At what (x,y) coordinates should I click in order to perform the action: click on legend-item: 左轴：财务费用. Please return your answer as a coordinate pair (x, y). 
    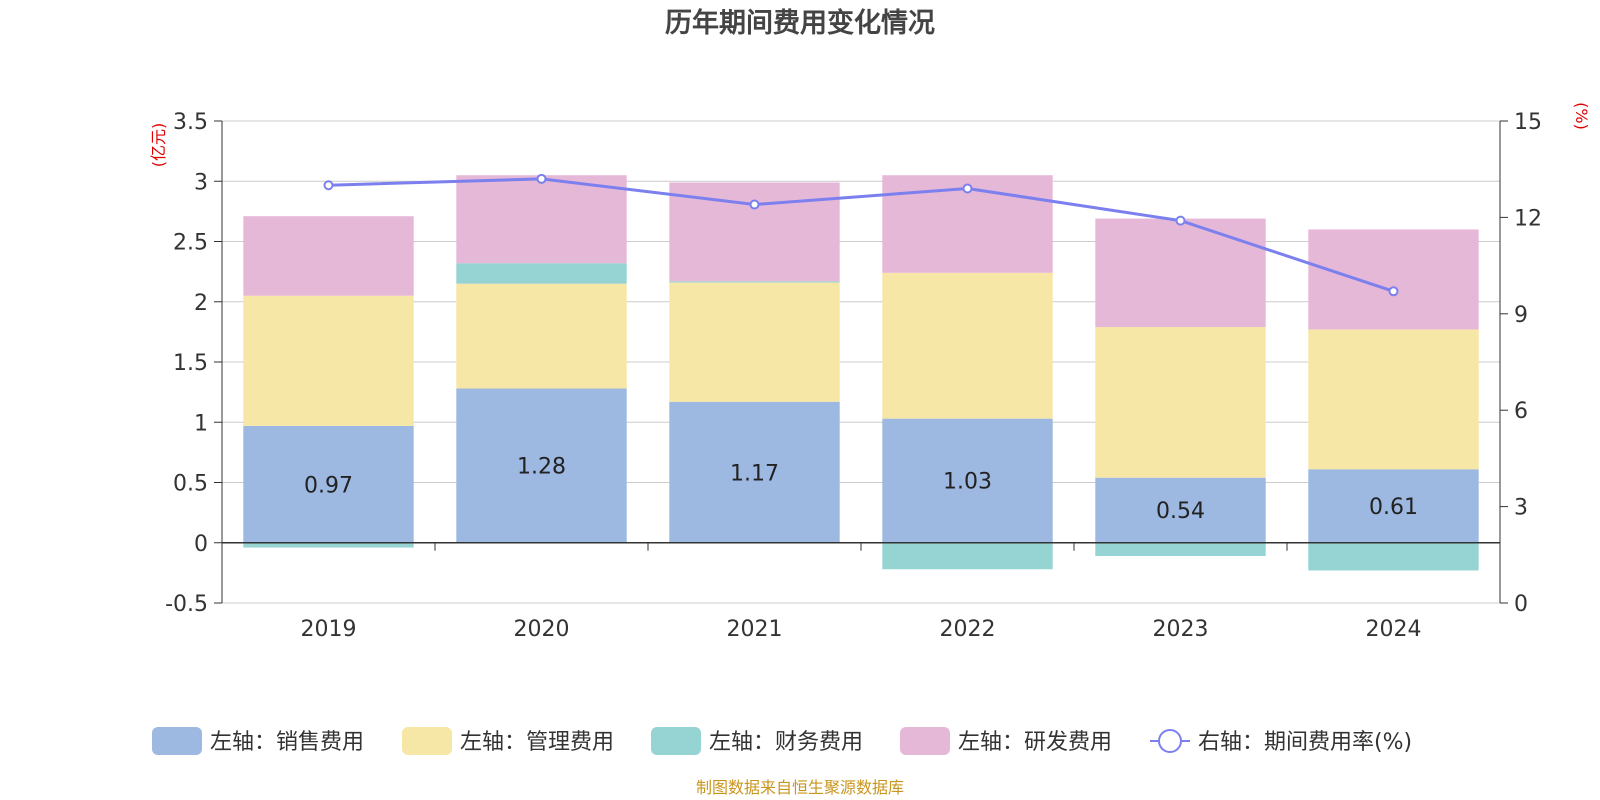
    Looking at the image, I should click on (757, 741).